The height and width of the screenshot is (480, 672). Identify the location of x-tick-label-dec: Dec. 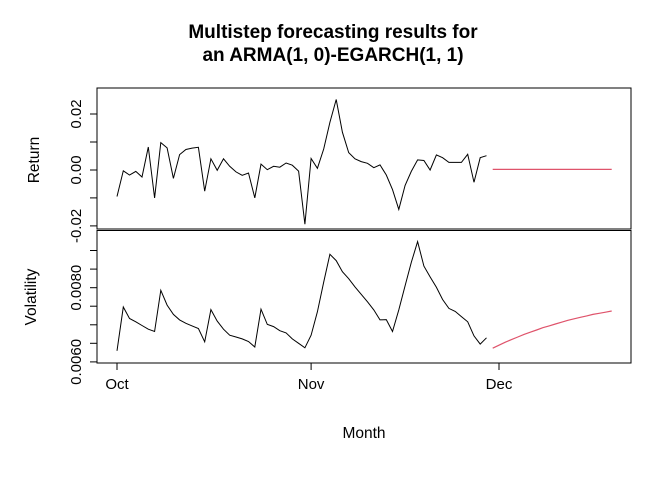
(499, 384).